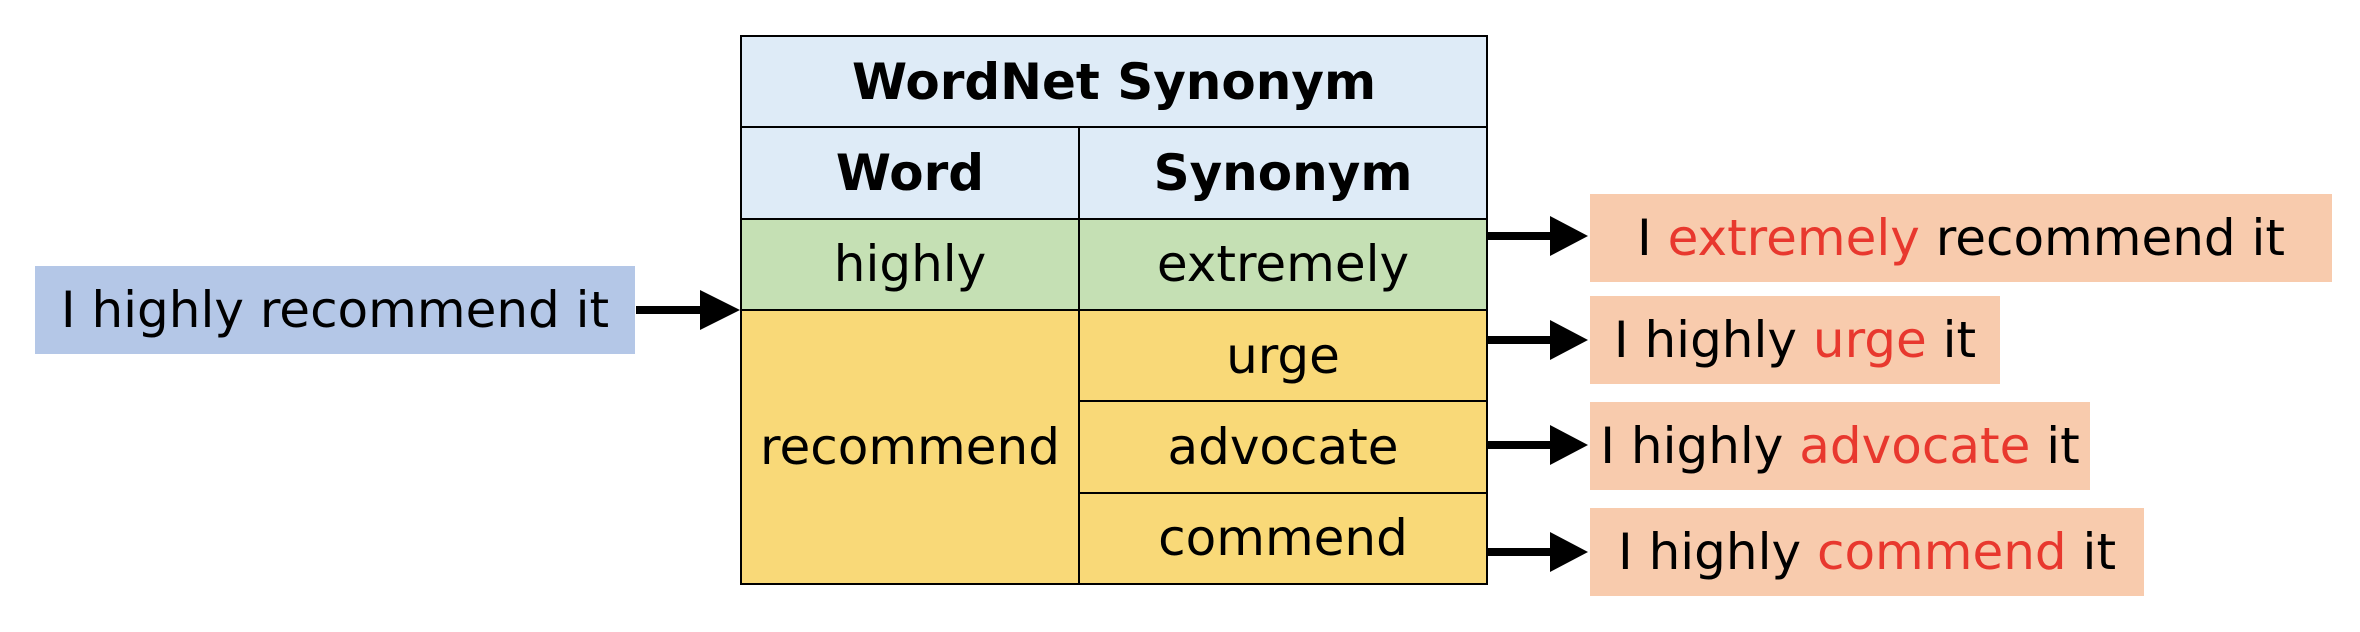  Describe the element at coordinates (2091, 552) in the screenshot. I see `output-4-after: it` at that location.